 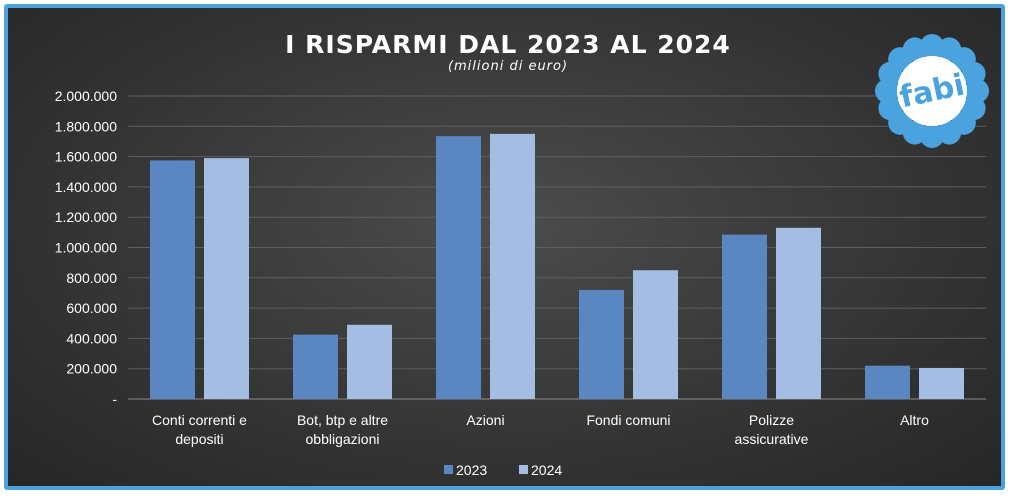 I want to click on x-tick-label: Fondi comuni, so click(x=628, y=420).